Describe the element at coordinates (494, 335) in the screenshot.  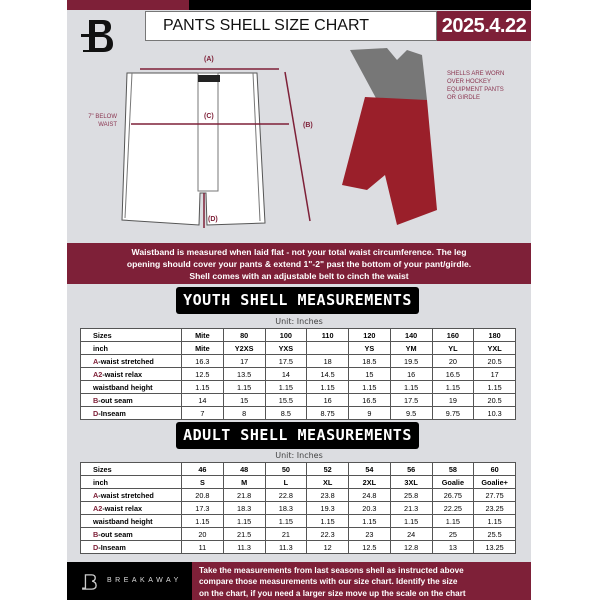
I see `table-cell: 180` at that location.